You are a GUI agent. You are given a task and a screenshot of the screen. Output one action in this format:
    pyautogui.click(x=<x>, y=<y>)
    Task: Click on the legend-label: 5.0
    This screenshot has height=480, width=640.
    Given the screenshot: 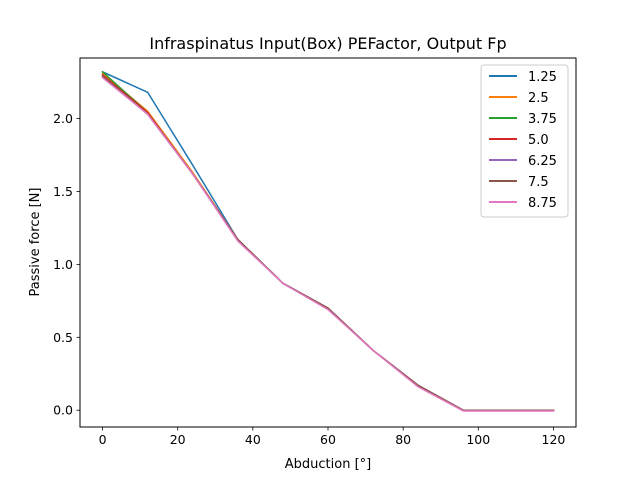 What is the action you would take?
    pyautogui.click(x=538, y=140)
    